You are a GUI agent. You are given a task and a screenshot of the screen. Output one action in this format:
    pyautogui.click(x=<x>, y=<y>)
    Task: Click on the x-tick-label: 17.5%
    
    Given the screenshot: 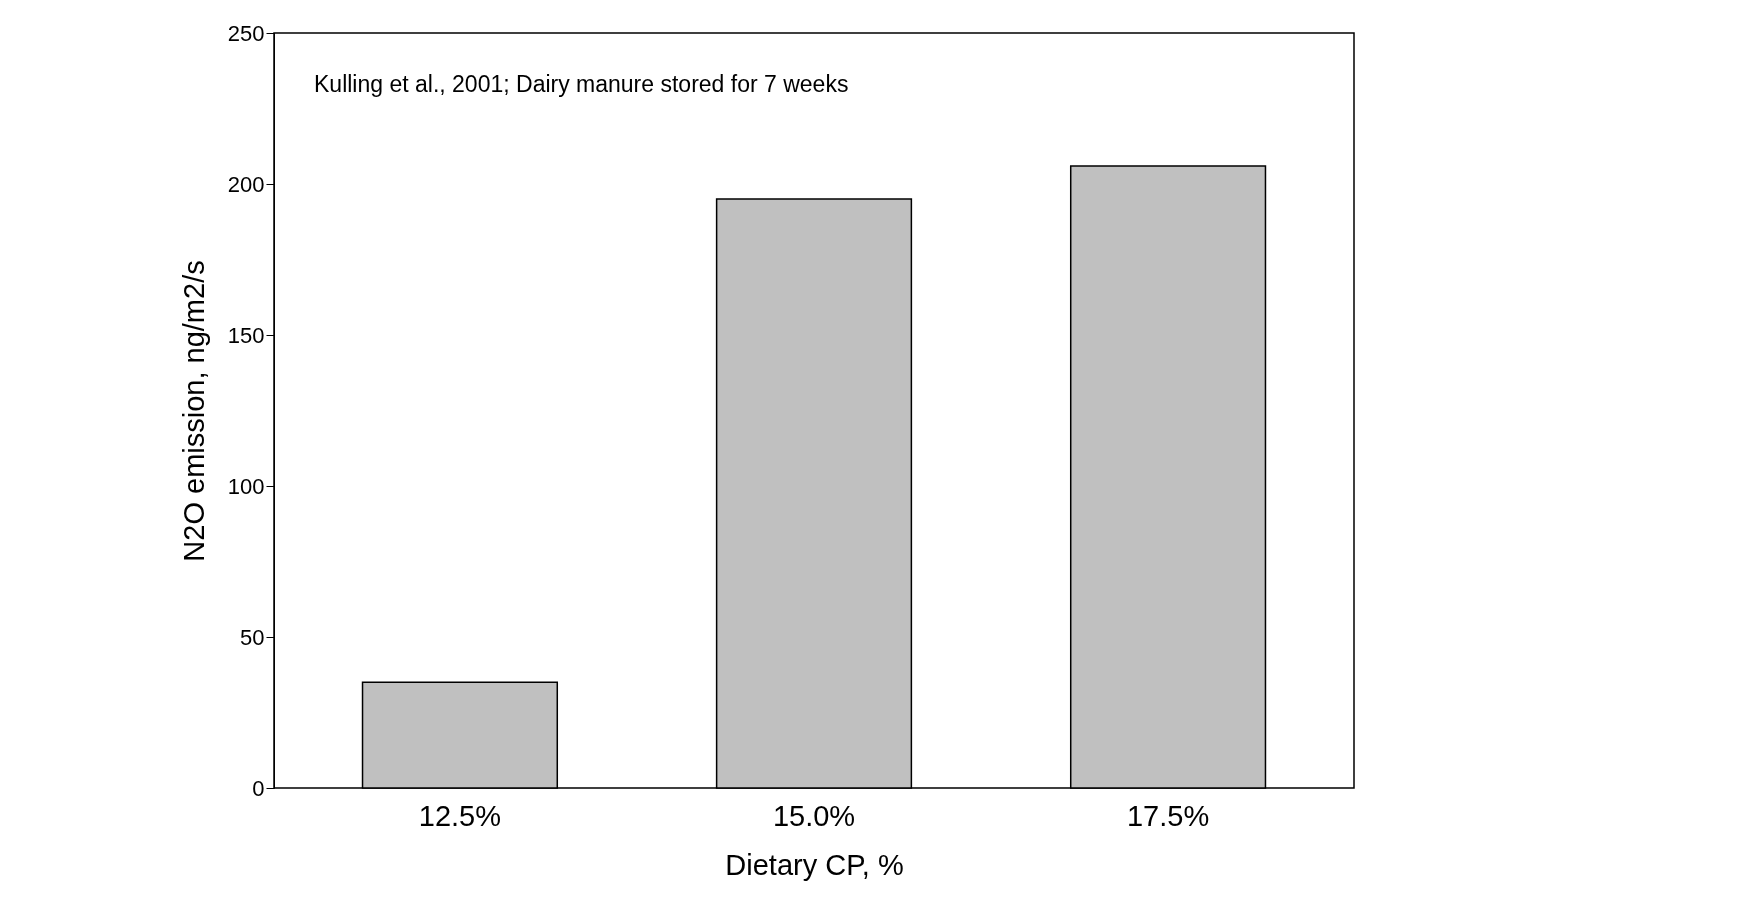 What is the action you would take?
    pyautogui.click(x=1168, y=815)
    